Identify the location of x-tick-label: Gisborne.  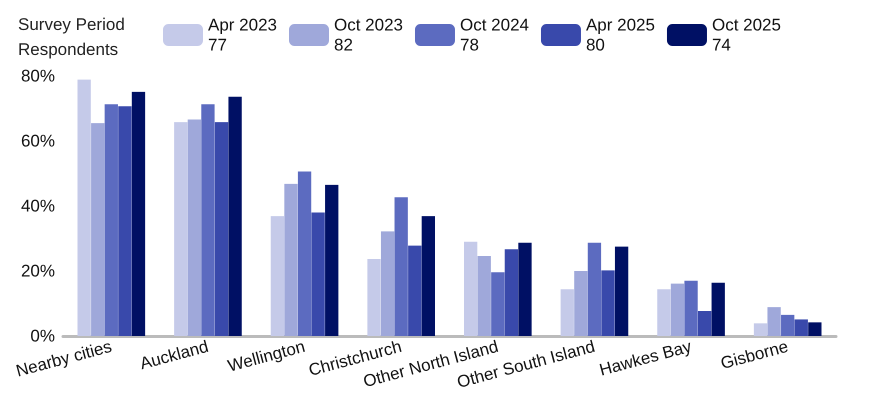
(754, 355).